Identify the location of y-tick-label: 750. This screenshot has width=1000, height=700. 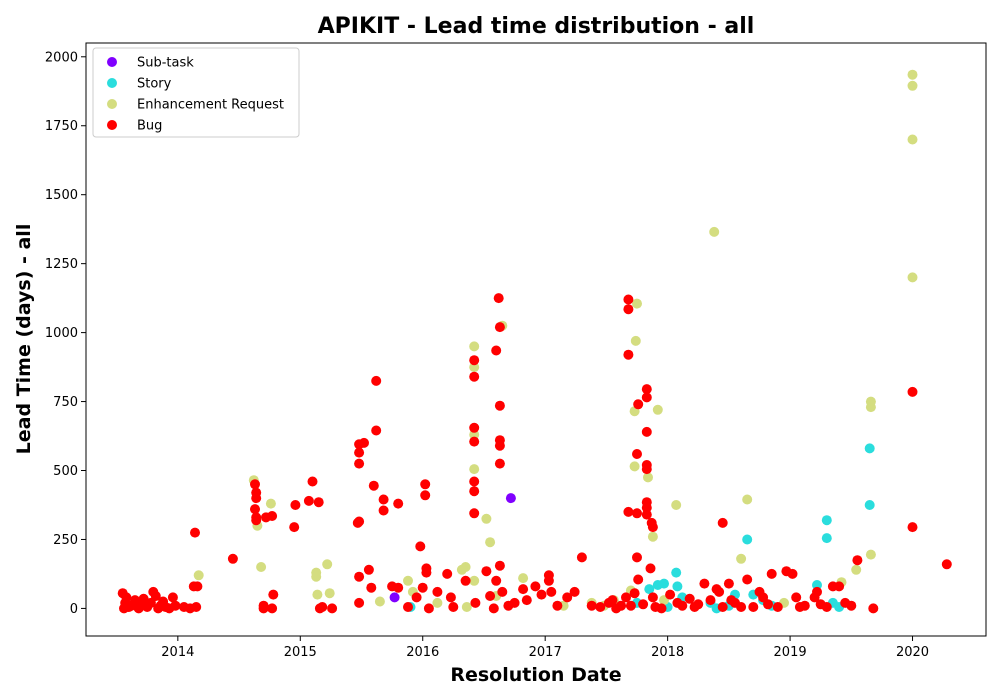
(65, 402).